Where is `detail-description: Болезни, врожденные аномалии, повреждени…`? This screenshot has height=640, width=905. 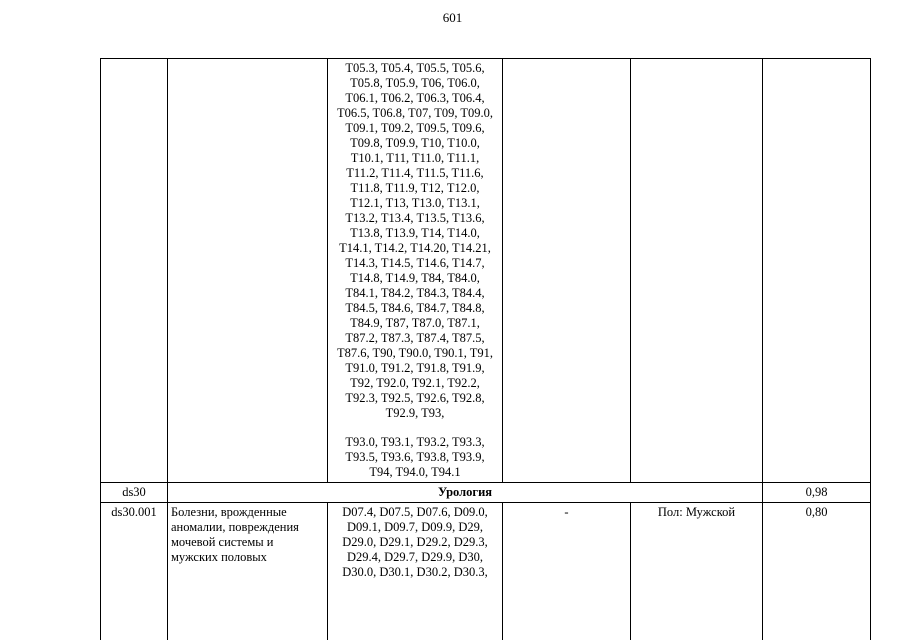
detail-description: Болезни, врожденные аномалии, повреждени… is located at coordinates (247, 571).